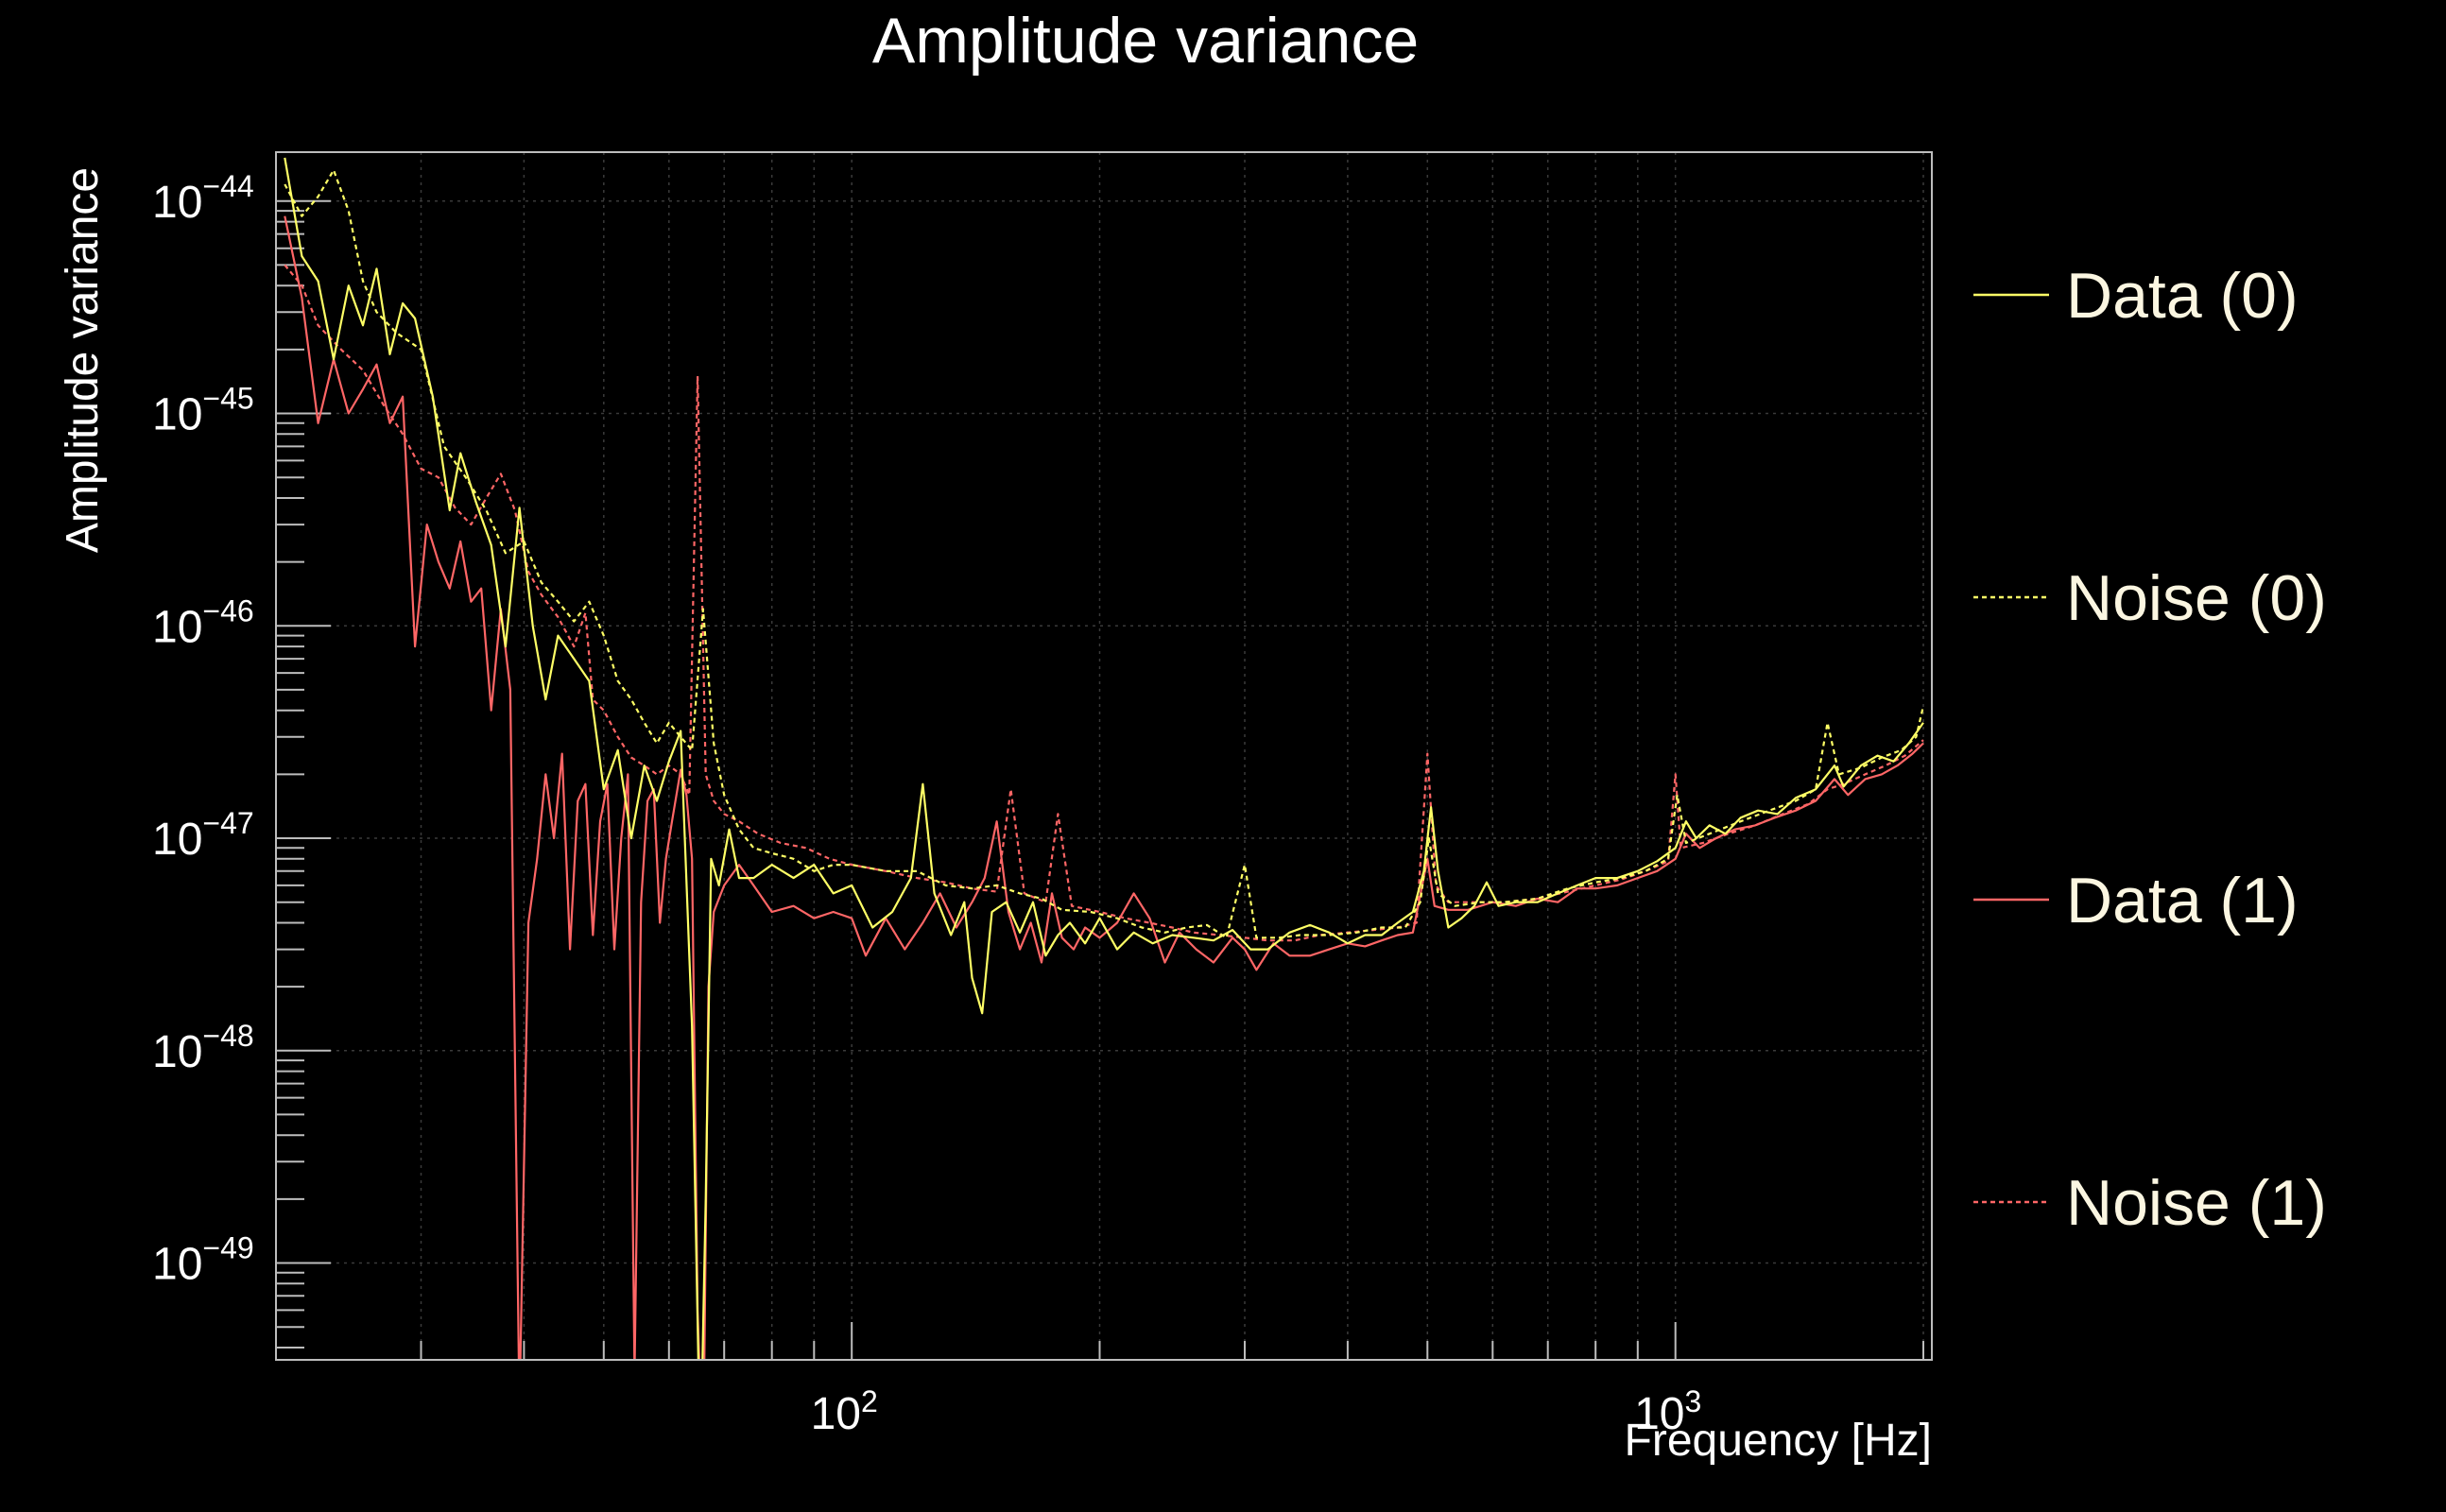 Image resolution: width=2446 pixels, height=1512 pixels. I want to click on chart-title: Amplitude variance, so click(1145, 41).